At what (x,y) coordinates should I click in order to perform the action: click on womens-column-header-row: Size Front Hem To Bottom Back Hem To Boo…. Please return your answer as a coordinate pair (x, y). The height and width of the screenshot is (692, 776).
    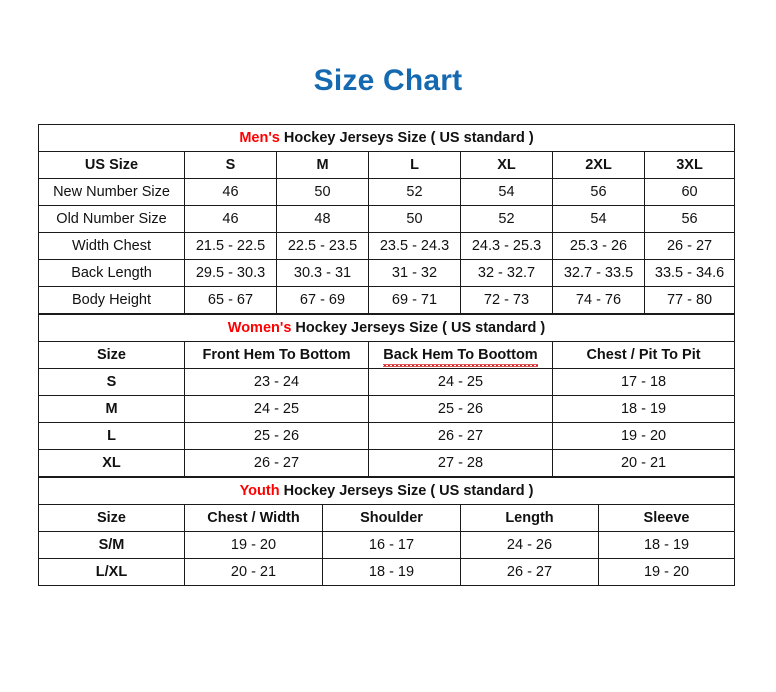
    Looking at the image, I should click on (387, 355).